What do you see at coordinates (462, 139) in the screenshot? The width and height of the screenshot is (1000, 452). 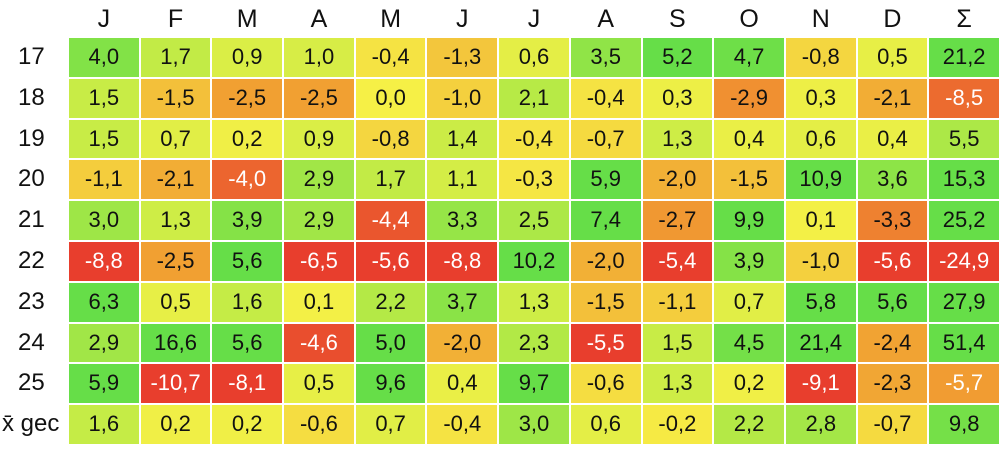 I see `heat-cell: 1,4` at bounding box center [462, 139].